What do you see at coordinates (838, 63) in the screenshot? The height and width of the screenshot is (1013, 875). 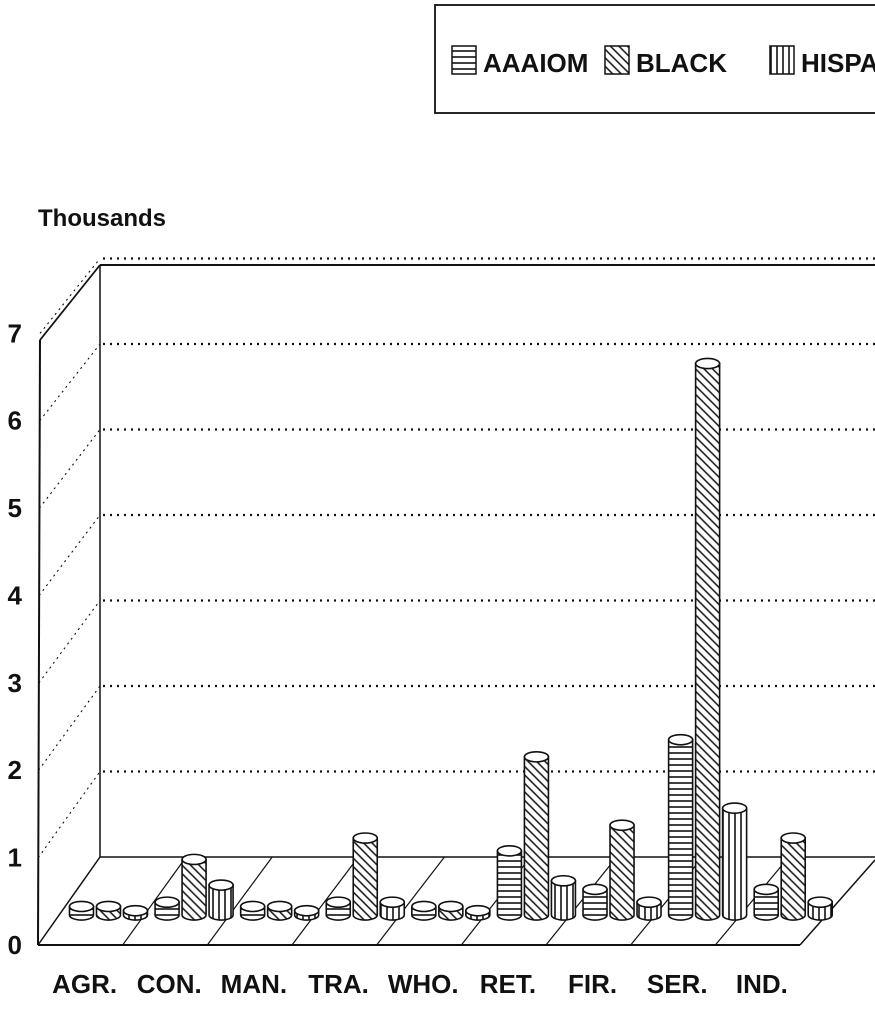 I see `legend-label: HISPA` at bounding box center [838, 63].